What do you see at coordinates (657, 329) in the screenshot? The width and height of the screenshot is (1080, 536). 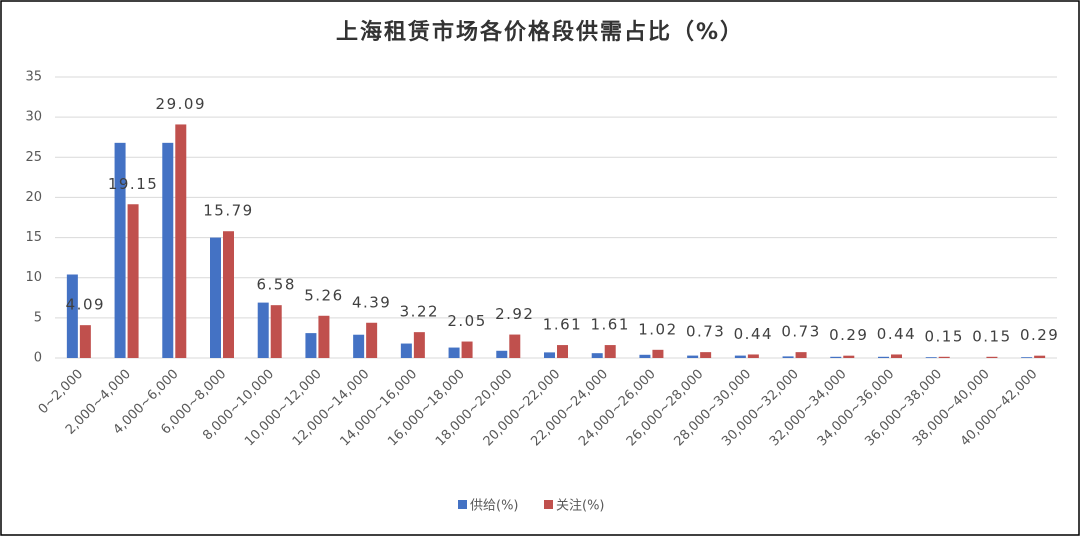 I see `value-label: 1.02` at bounding box center [657, 329].